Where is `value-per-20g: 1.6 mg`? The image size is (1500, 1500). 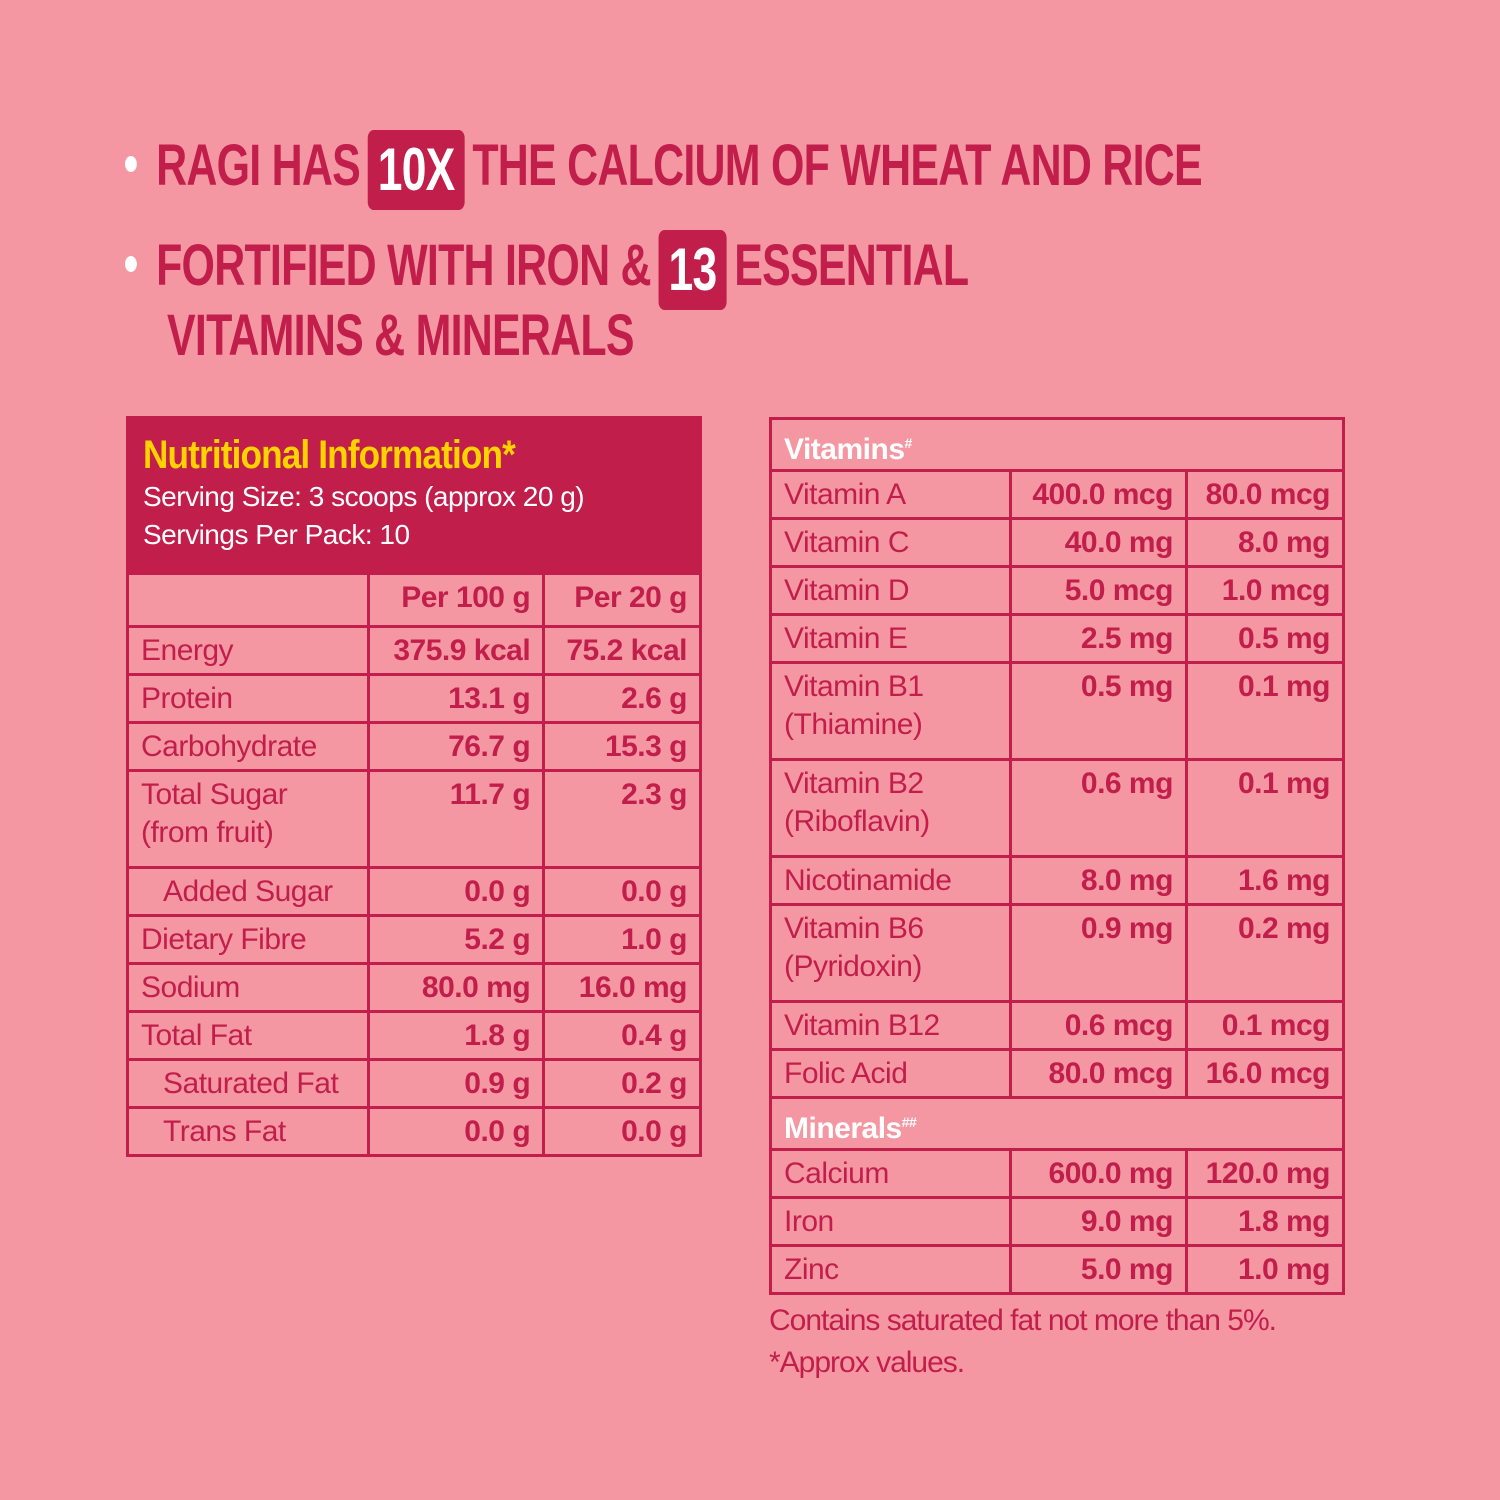
value-per-20g: 1.6 mg is located at coordinates (1265, 880).